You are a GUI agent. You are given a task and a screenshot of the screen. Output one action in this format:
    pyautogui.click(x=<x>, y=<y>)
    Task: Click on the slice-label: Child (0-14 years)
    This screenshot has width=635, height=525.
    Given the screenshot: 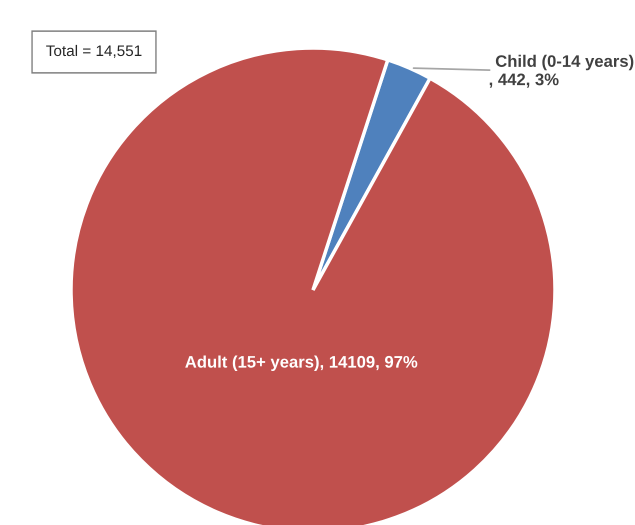 What is the action you would take?
    pyautogui.click(x=565, y=62)
    